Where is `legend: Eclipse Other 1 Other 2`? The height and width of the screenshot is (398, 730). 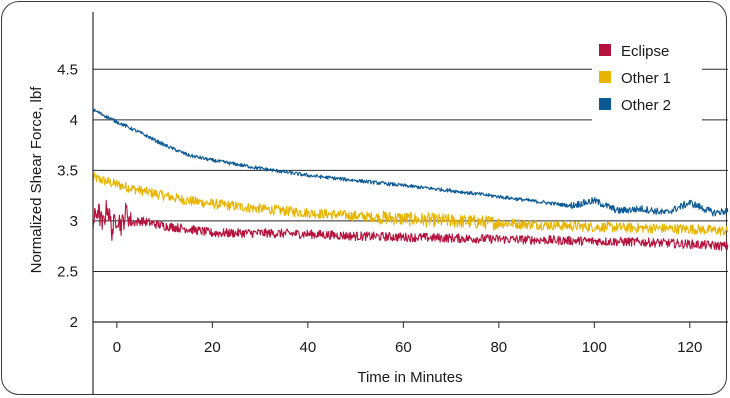
legend: Eclipse Other 1 Other 2 is located at coordinates (647, 80).